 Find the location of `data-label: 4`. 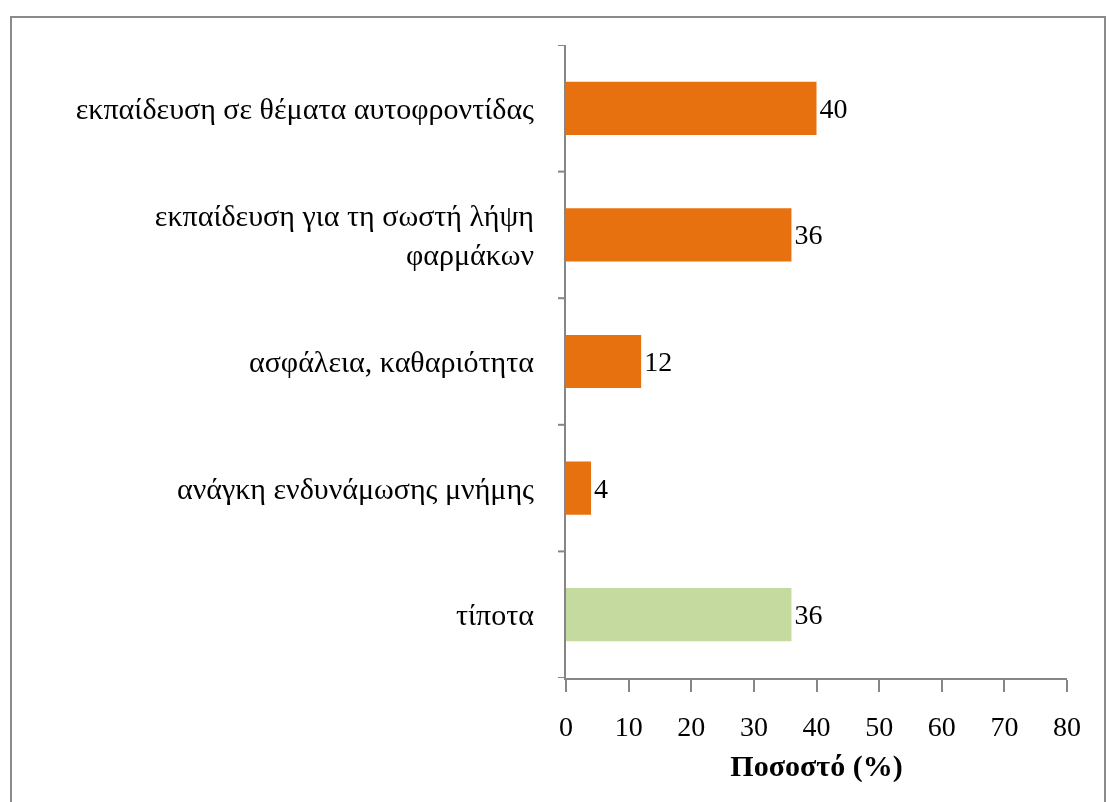

data-label: 4 is located at coordinates (601, 488).